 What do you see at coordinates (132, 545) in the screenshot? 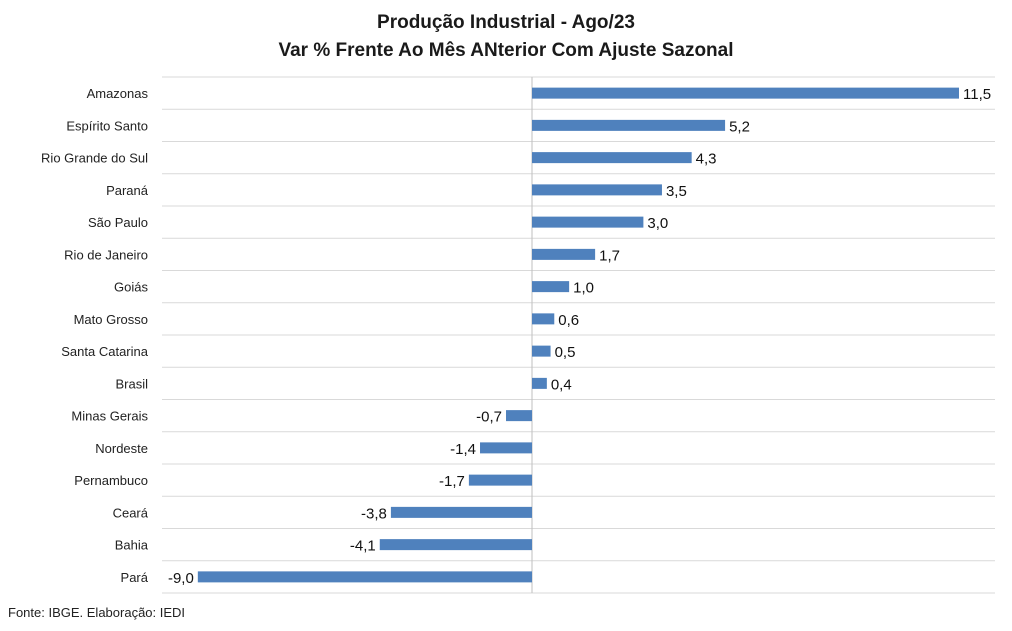
I see `category-label: Bahia` at bounding box center [132, 545].